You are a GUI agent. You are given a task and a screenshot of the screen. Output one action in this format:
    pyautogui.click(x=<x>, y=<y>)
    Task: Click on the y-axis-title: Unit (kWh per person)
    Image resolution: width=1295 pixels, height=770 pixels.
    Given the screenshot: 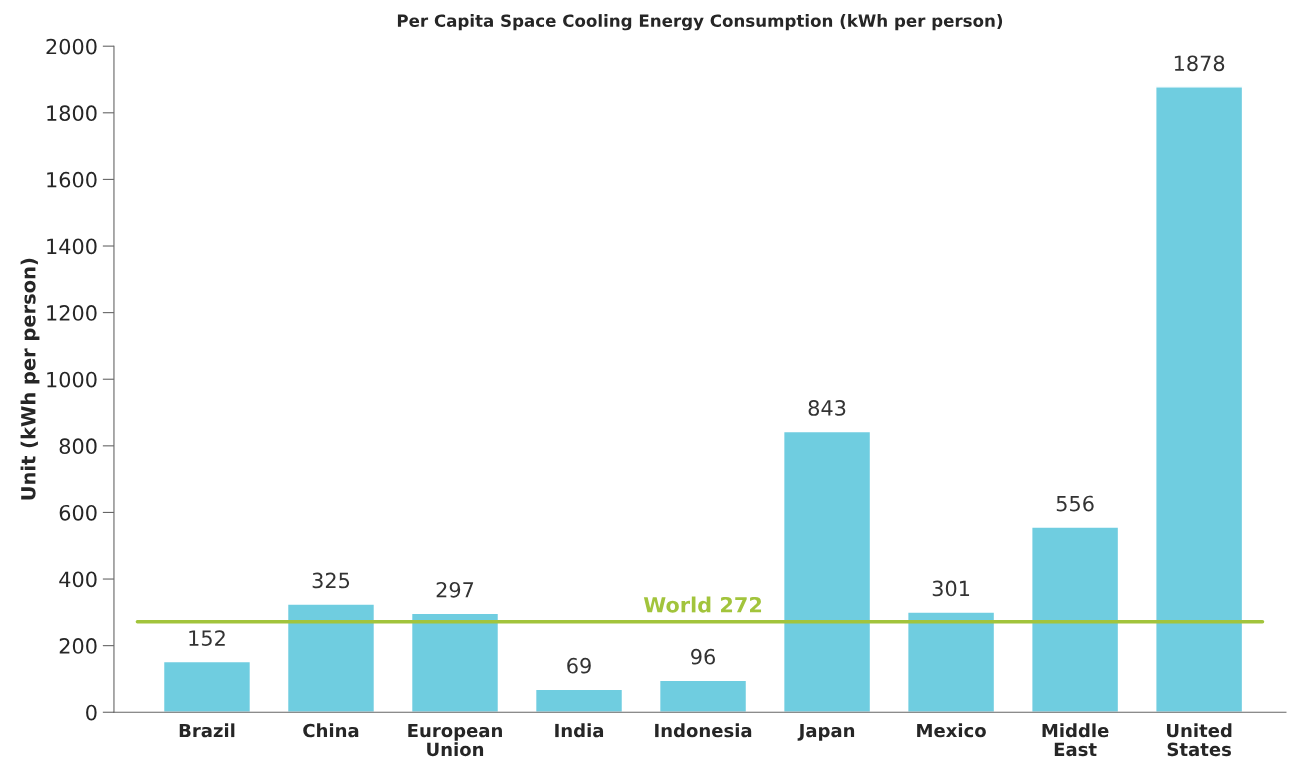 What is the action you would take?
    pyautogui.click(x=30, y=379)
    